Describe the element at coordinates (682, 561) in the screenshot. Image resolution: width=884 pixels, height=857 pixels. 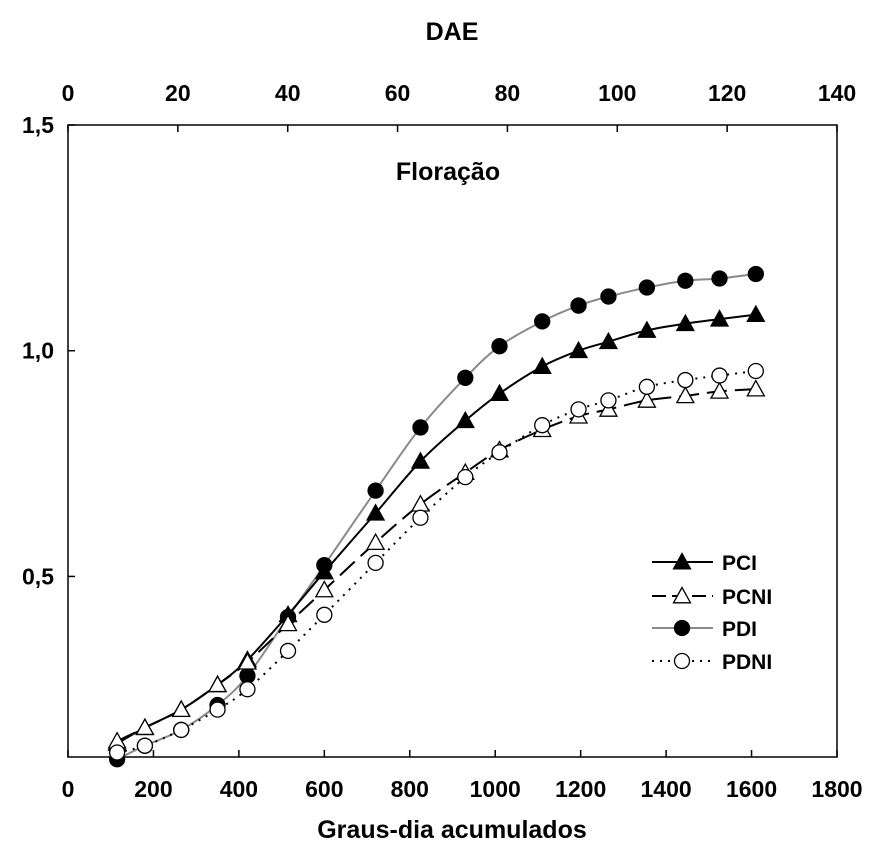
I see `legend-marker-pci` at that location.